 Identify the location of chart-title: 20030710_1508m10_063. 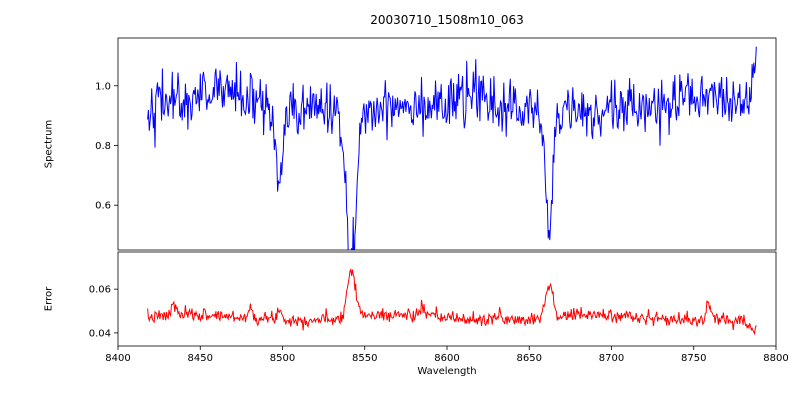
(447, 20).